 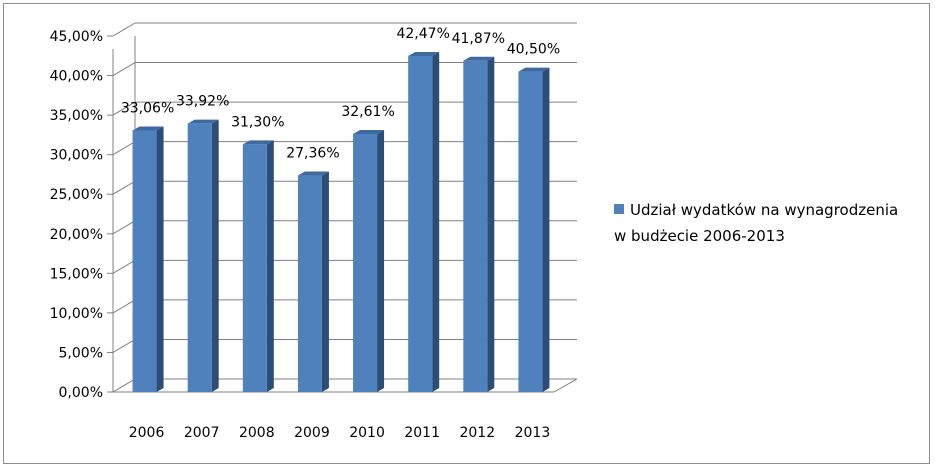 I want to click on x-tick-label-2013: 2013, so click(x=533, y=433).